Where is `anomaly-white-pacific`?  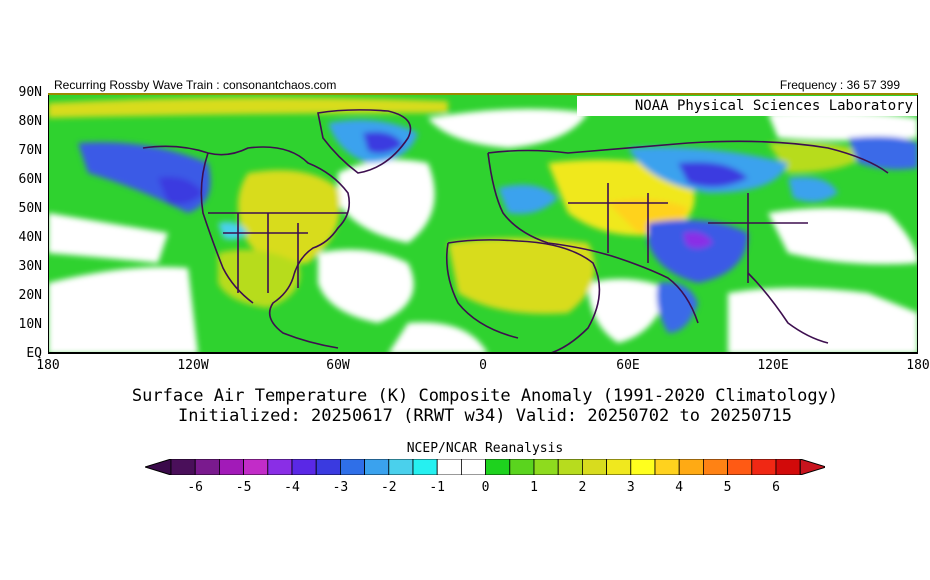 anomaly-white-pacific is located at coordinates (123, 310).